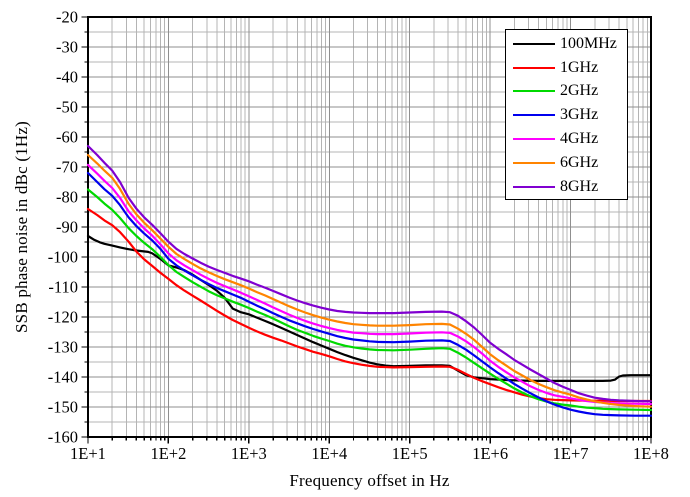 The width and height of the screenshot is (690, 497). What do you see at coordinates (67, 197) in the screenshot?
I see `y-tick-label: -80` at bounding box center [67, 197].